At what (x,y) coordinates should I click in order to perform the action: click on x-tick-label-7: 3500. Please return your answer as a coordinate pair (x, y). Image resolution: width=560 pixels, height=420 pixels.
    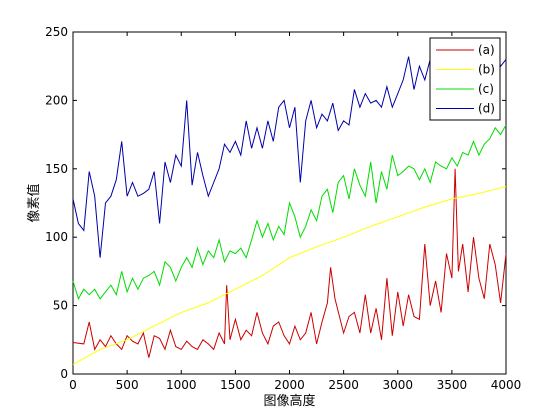
    Looking at the image, I should click on (452, 385).